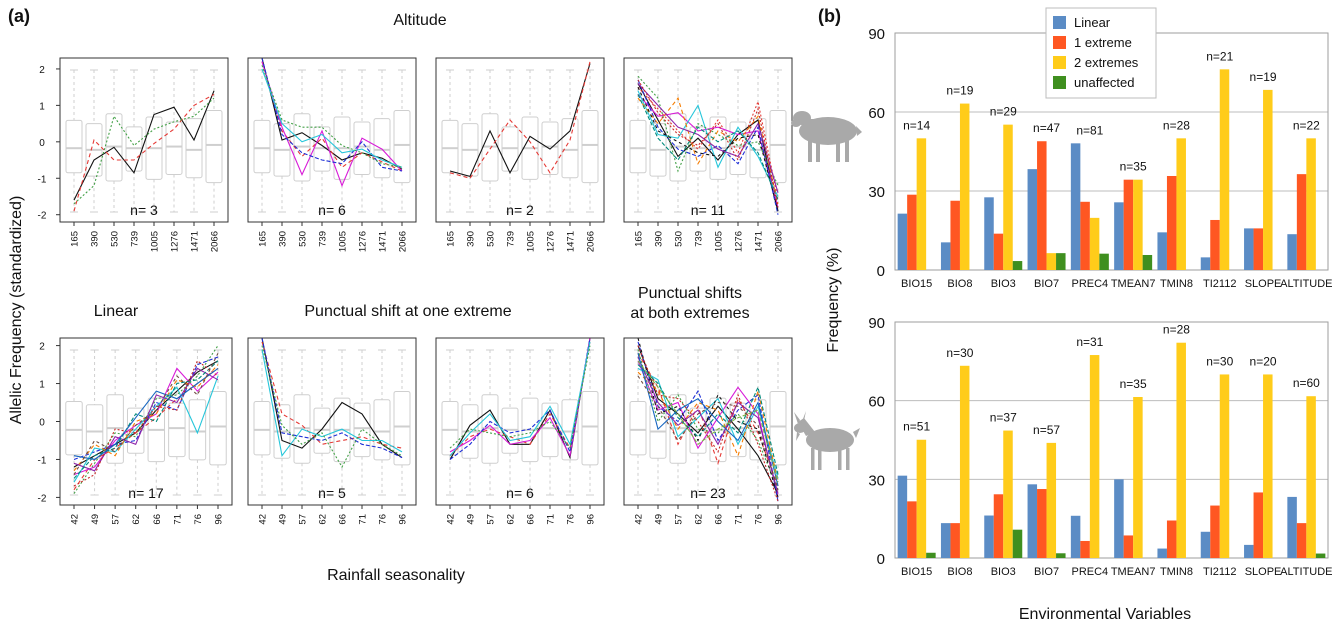  I want to click on y-tick-label: 30, so click(876, 192).